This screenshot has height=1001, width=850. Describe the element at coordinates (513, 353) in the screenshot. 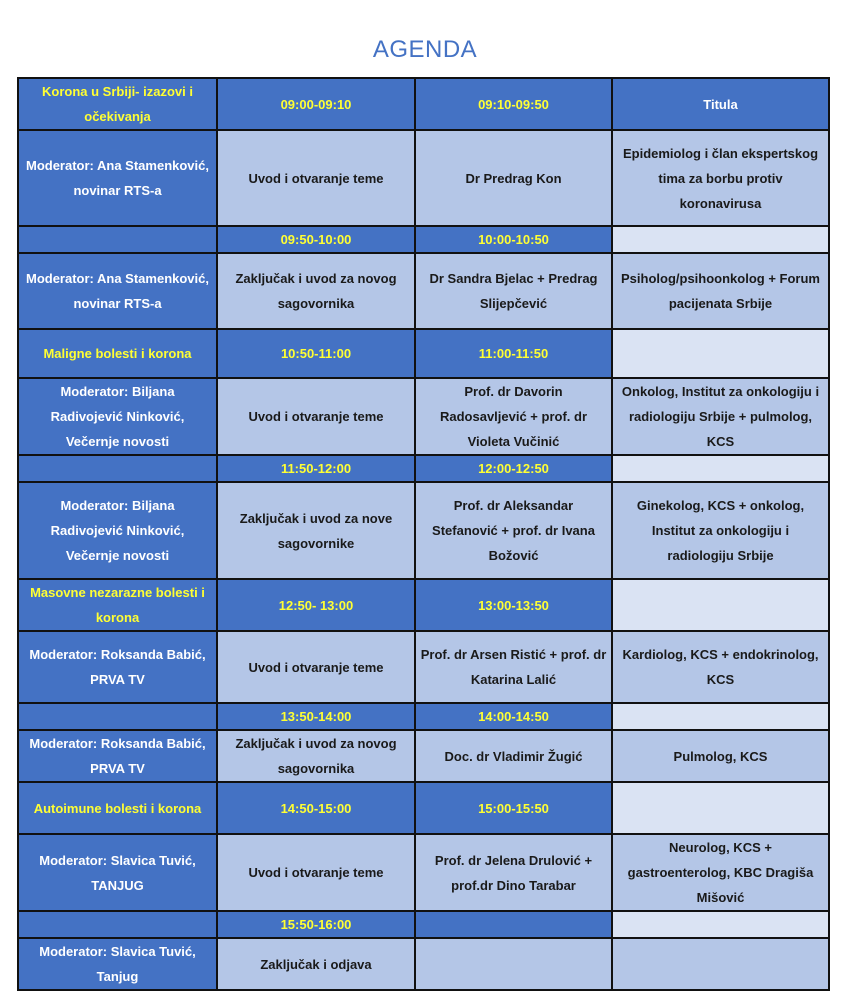

I see `speaker-cell: 11:00-11:50` at that location.